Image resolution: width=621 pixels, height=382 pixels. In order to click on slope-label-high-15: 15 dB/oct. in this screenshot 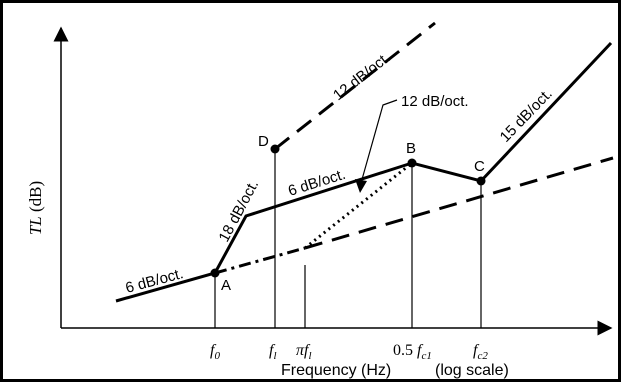, I will do `click(526, 115)`.